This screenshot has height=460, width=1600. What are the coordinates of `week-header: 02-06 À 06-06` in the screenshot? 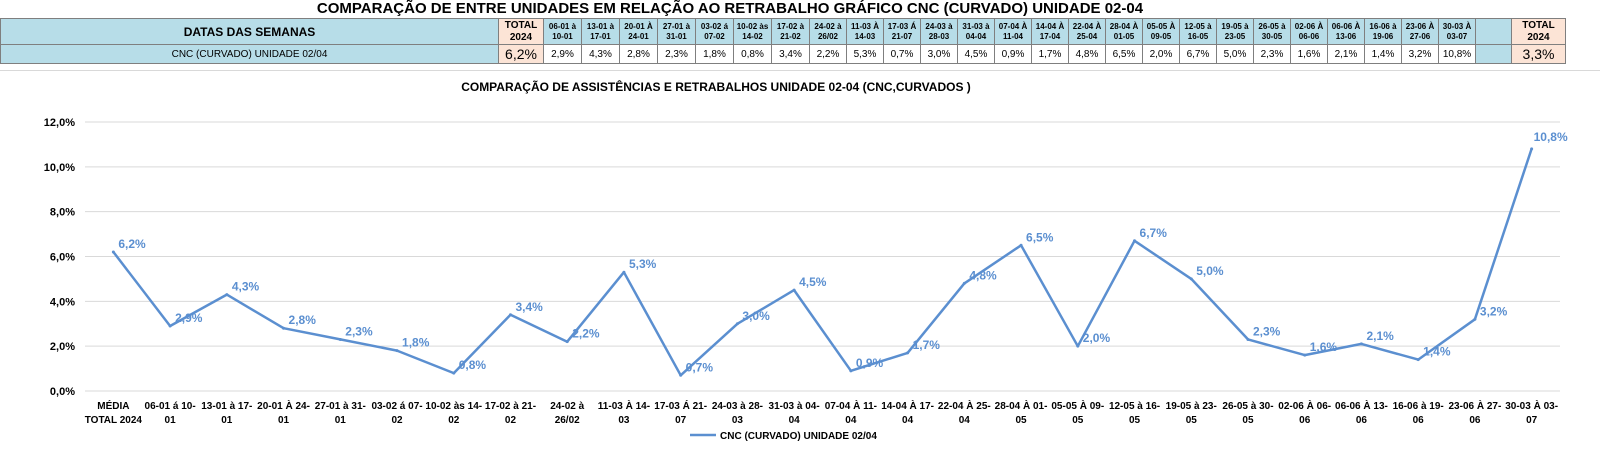 It's located at (1309, 31).